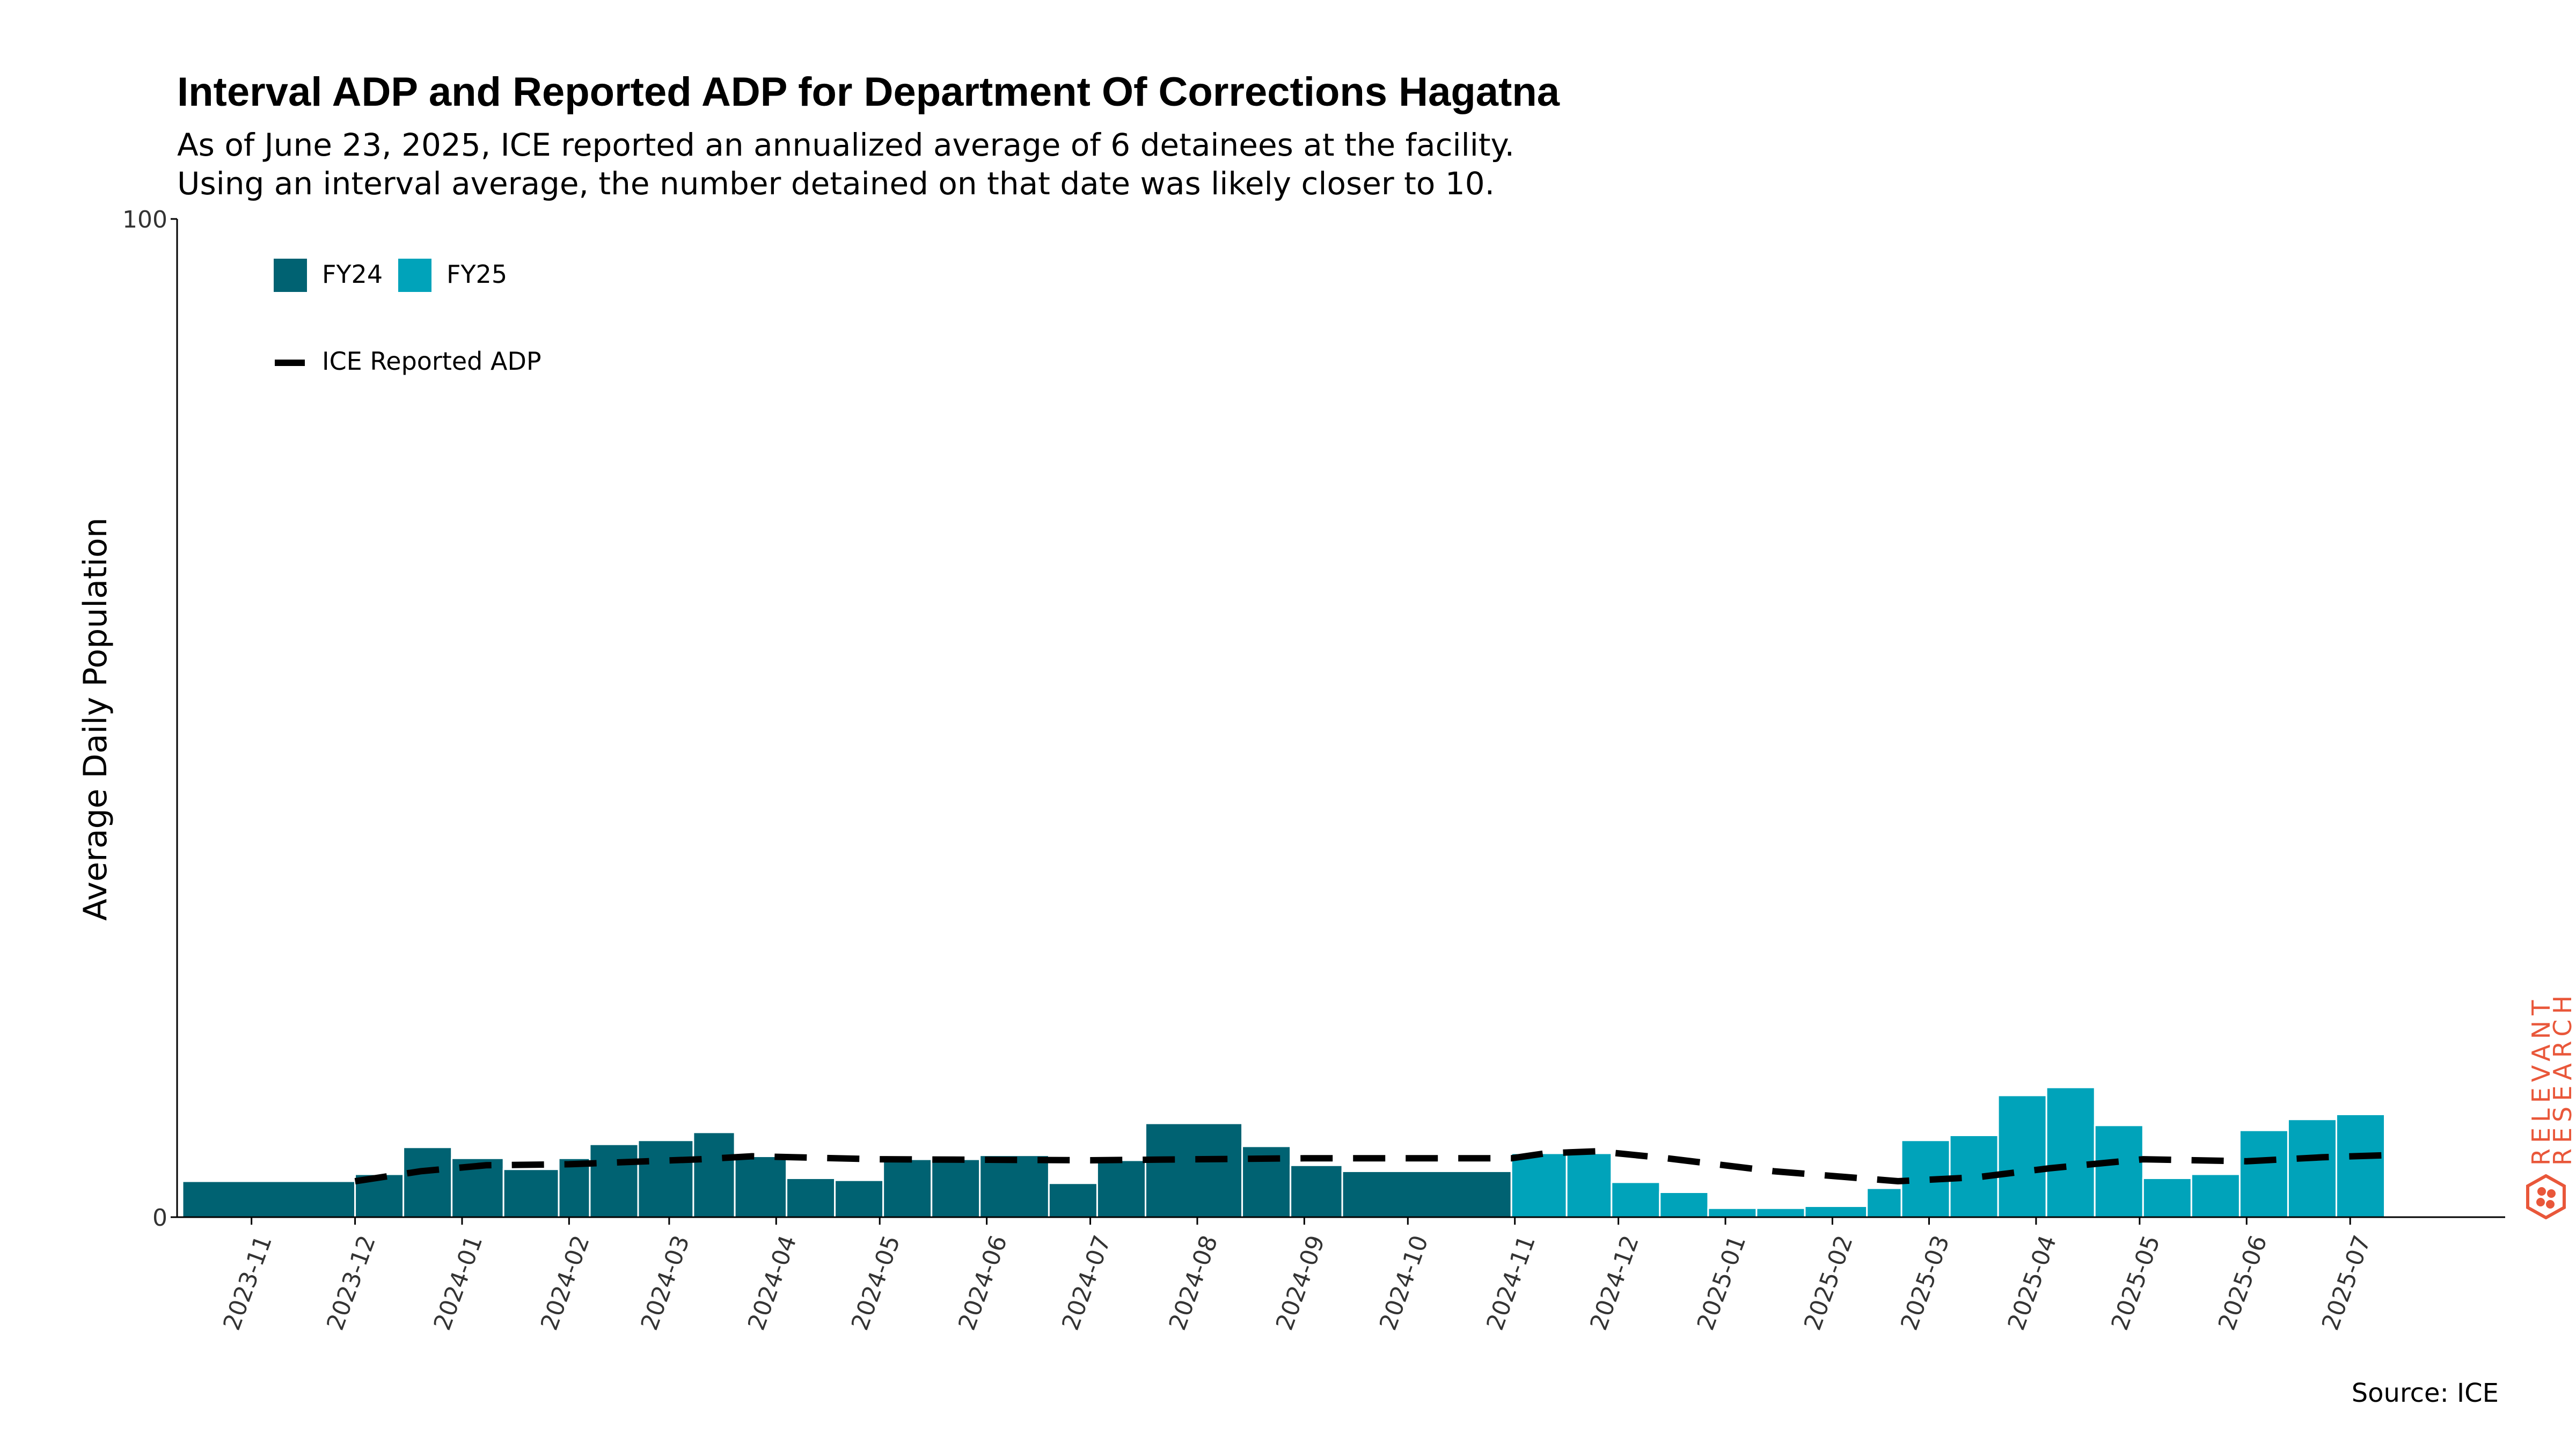 The image size is (2576, 1449). I want to click on relevant-research-logo: RELEVANT RESEARCH, so click(2551, 1104).